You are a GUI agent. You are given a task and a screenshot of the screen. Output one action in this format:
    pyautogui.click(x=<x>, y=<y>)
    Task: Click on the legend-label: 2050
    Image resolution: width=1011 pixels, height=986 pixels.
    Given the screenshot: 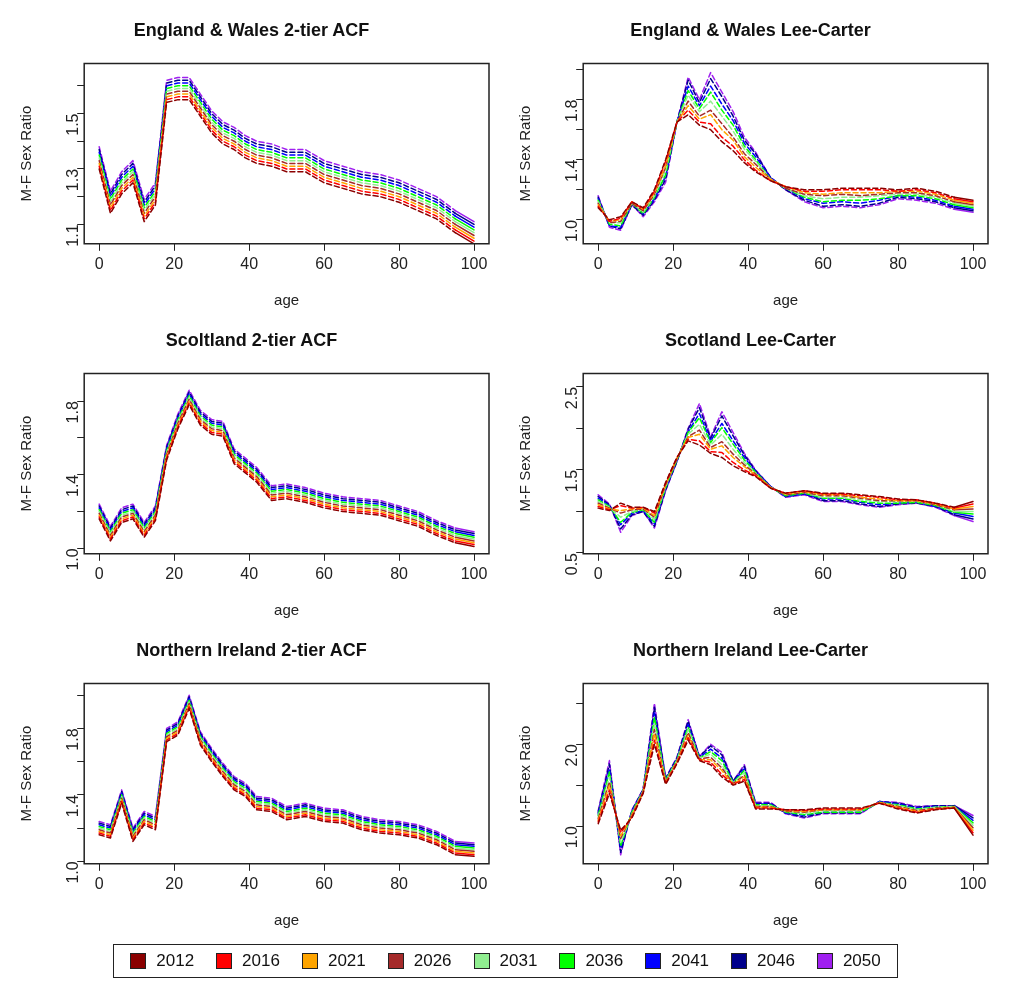 What is the action you would take?
    pyautogui.click(x=861, y=961)
    